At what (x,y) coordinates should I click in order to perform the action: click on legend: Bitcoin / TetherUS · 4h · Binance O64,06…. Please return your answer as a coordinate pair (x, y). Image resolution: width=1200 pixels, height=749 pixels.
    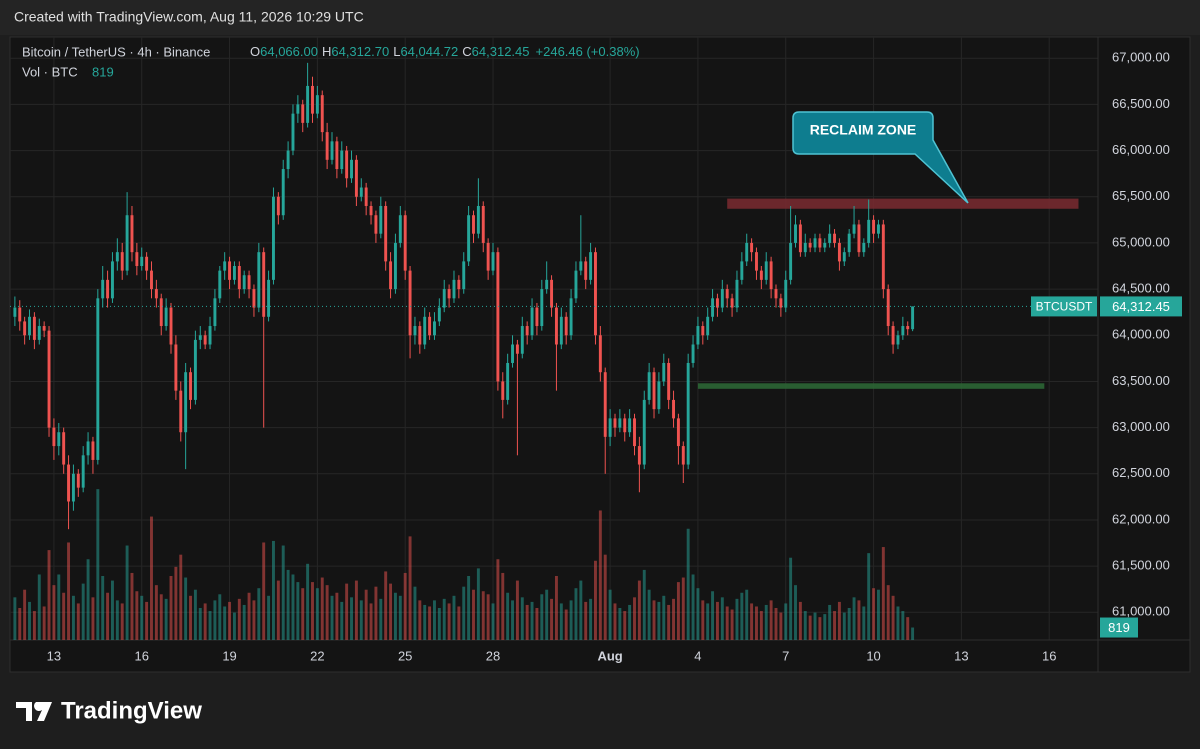
    Looking at the image, I should click on (331, 61).